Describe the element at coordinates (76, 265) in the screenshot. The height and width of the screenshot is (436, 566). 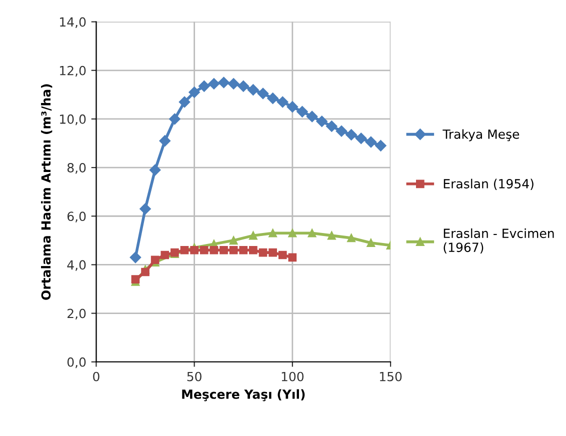
I see `y-tick-label: 4,0` at that location.